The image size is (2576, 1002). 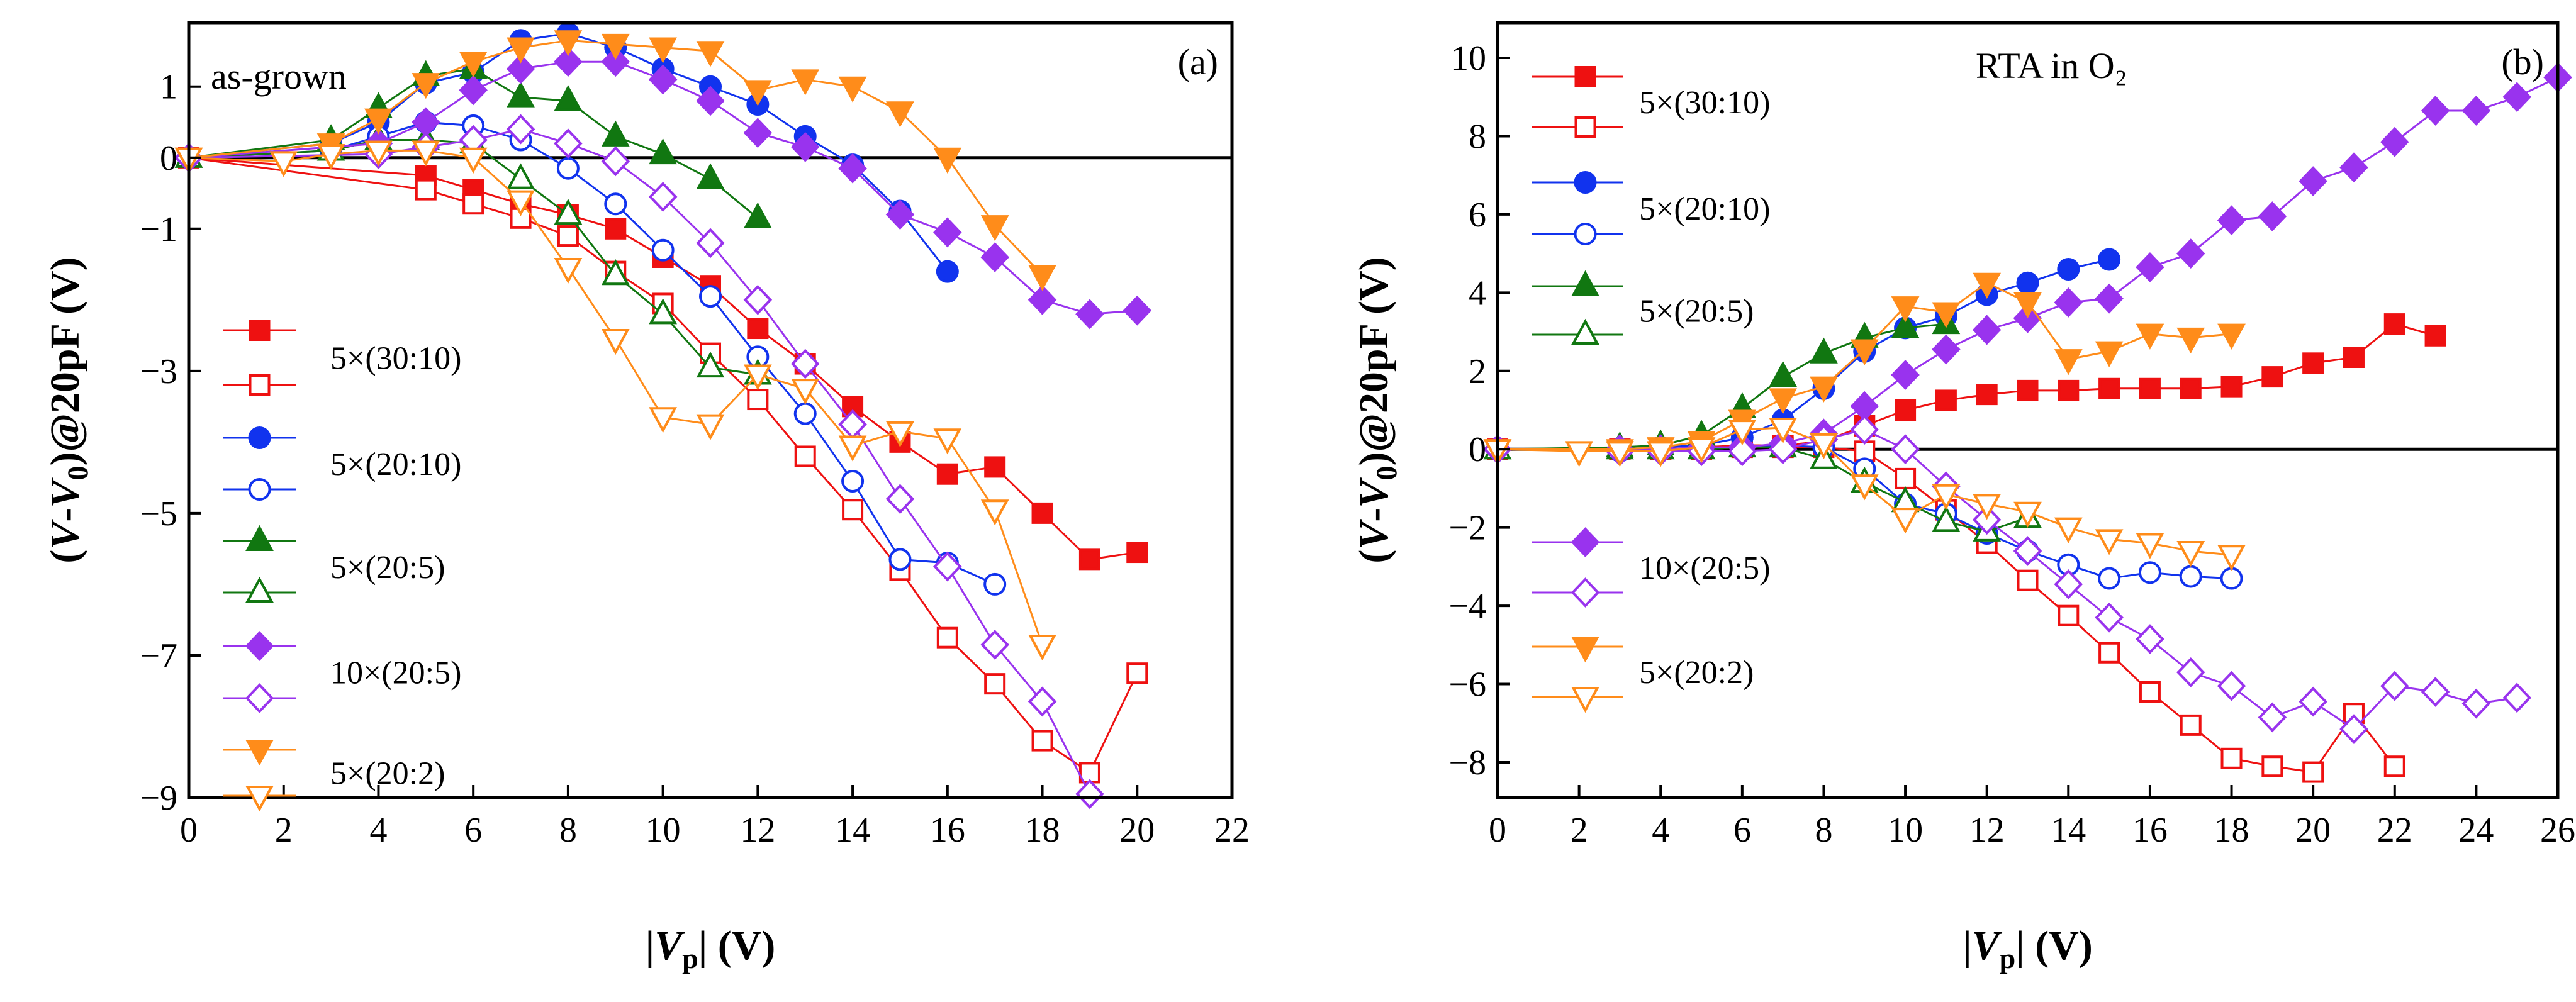 I want to click on x-tick-label: 10, so click(x=1905, y=830).